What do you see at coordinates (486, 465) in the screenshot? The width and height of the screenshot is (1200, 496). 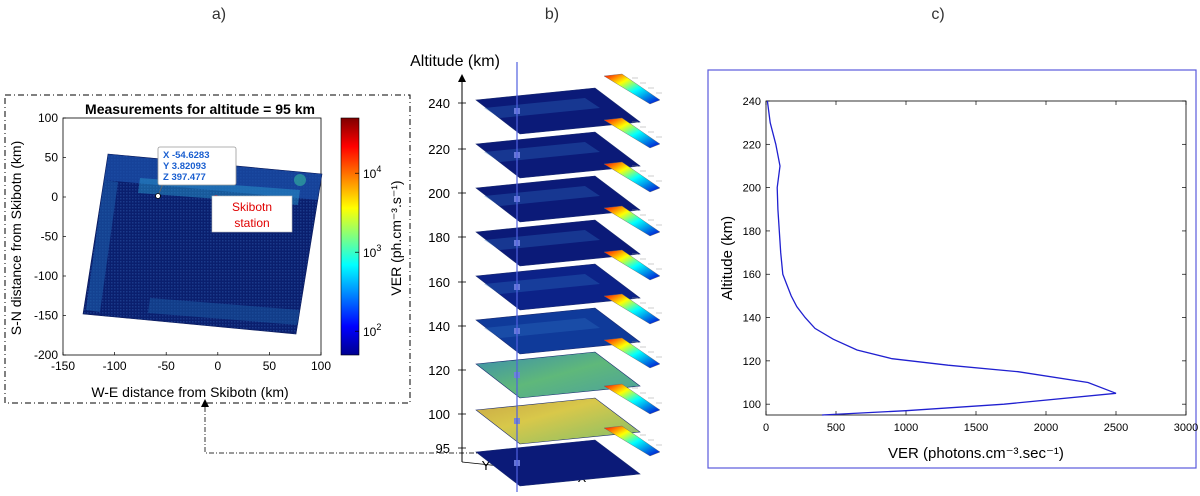 I see `panel-b-y-label: Y` at bounding box center [486, 465].